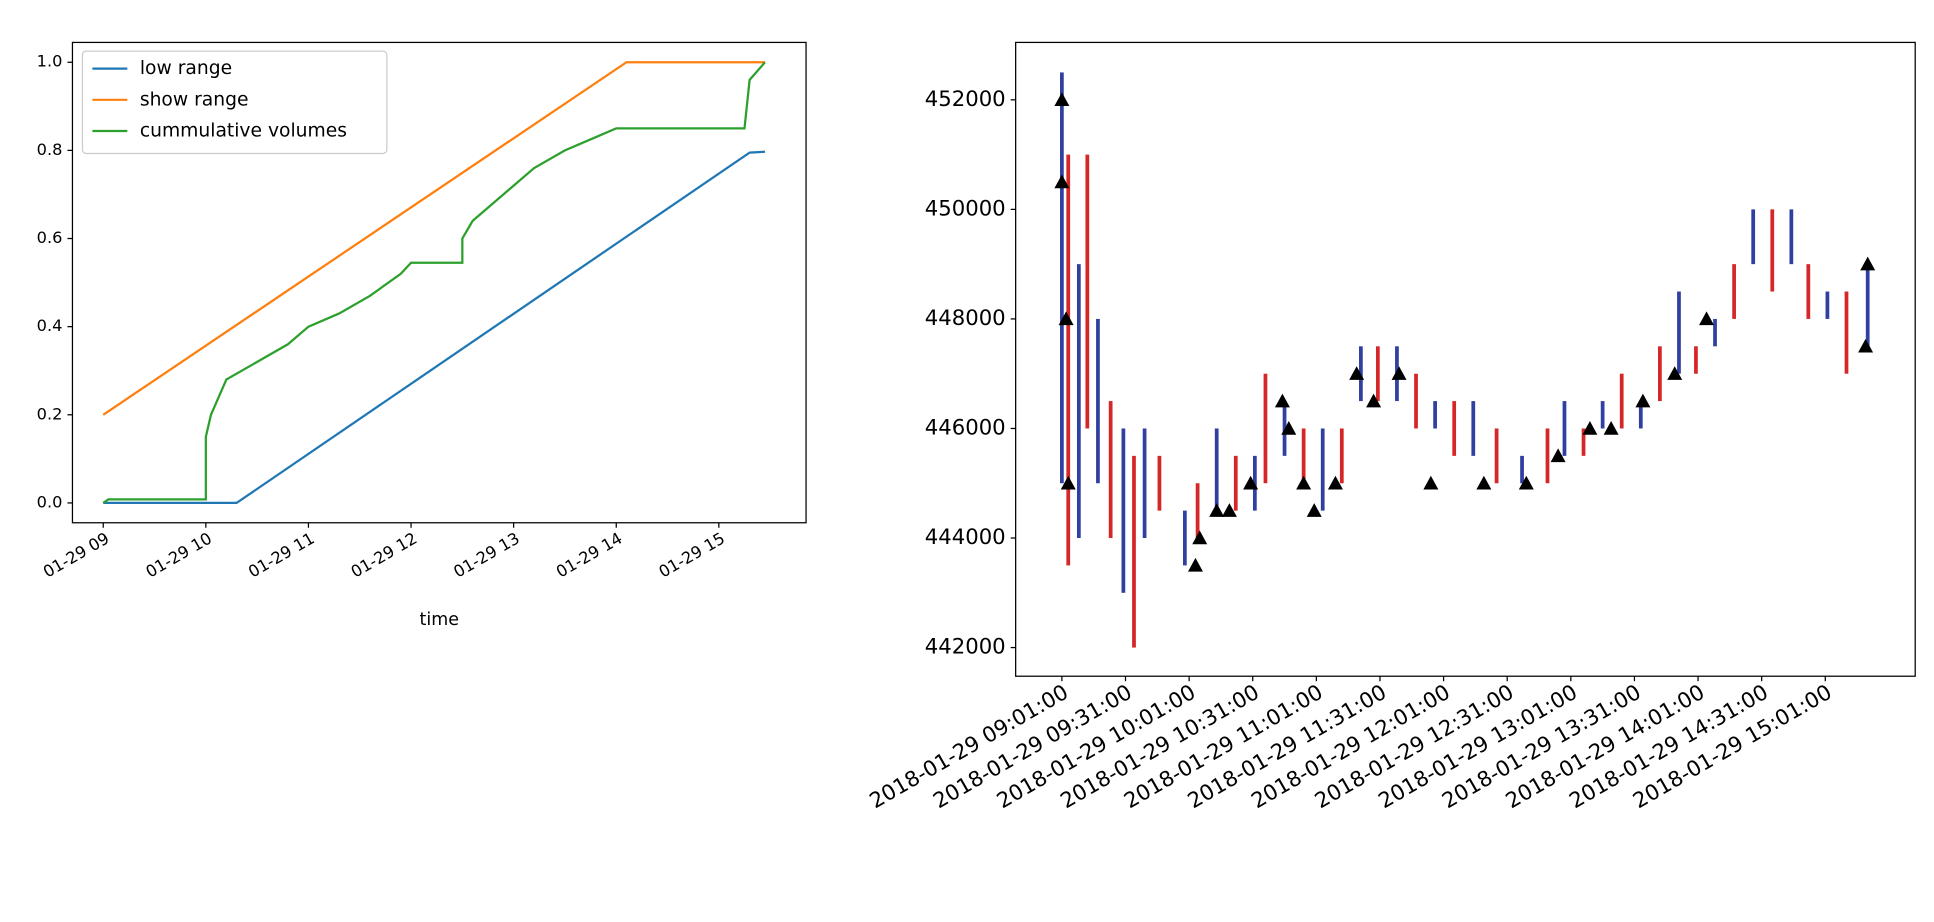 The image size is (1934, 922). I want to click on y-tick-label: 0.8, so click(50, 149).